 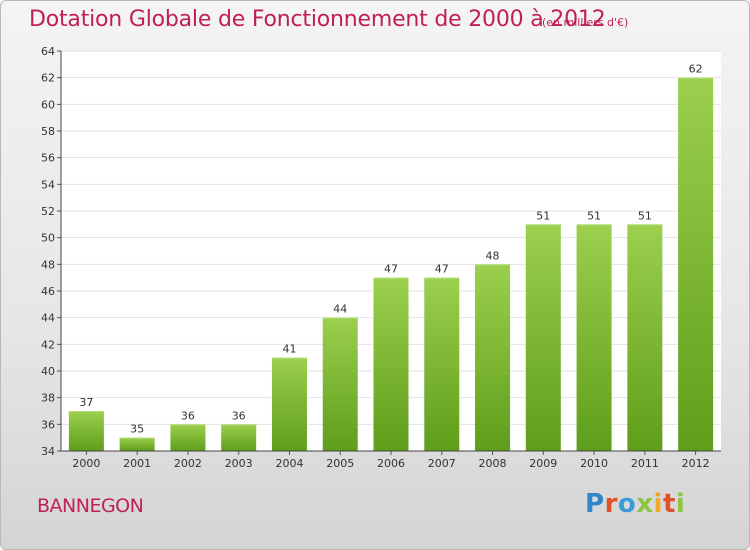 I want to click on x-tick-label: 2010, so click(x=594, y=463).